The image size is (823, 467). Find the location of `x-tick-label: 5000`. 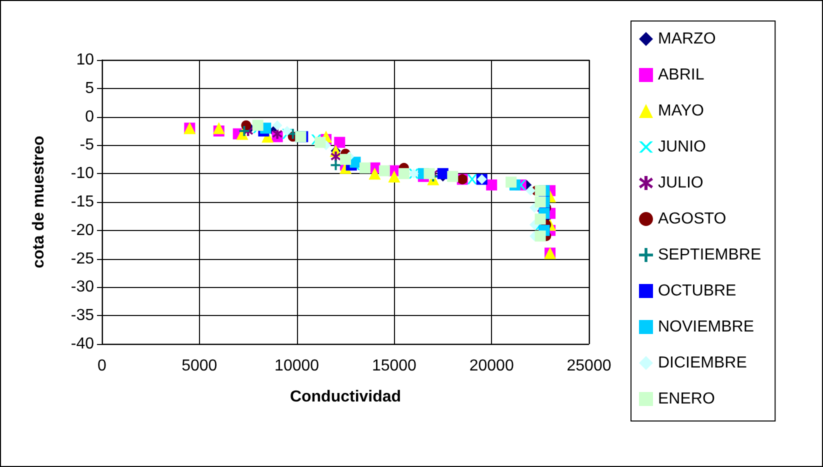

x-tick-label: 5000 is located at coordinates (200, 366).